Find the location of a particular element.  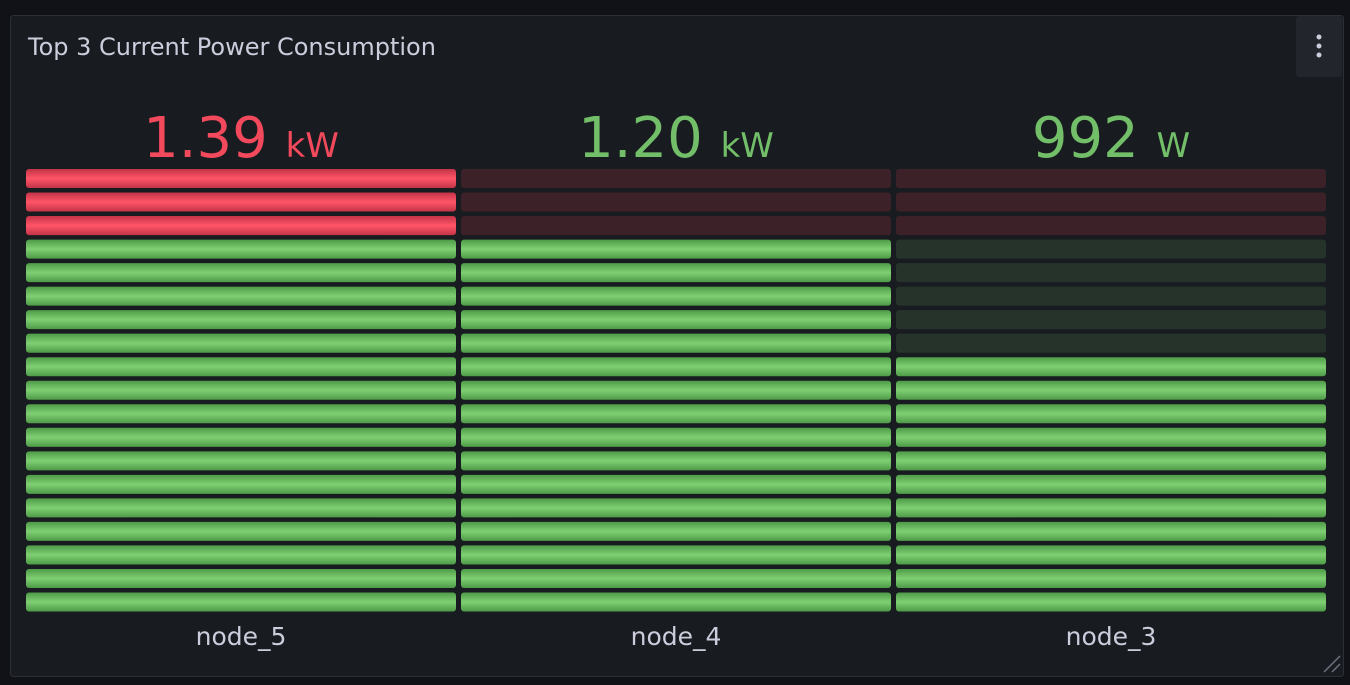

value-label: 1.39 kW is located at coordinates (241, 138).